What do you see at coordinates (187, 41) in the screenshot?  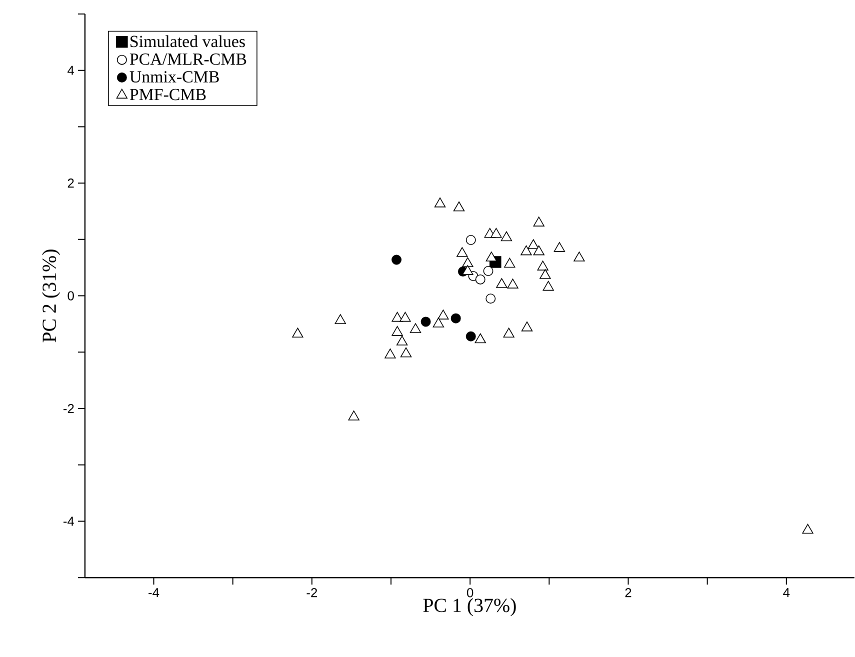 I see `legend-label: Simulated values` at bounding box center [187, 41].